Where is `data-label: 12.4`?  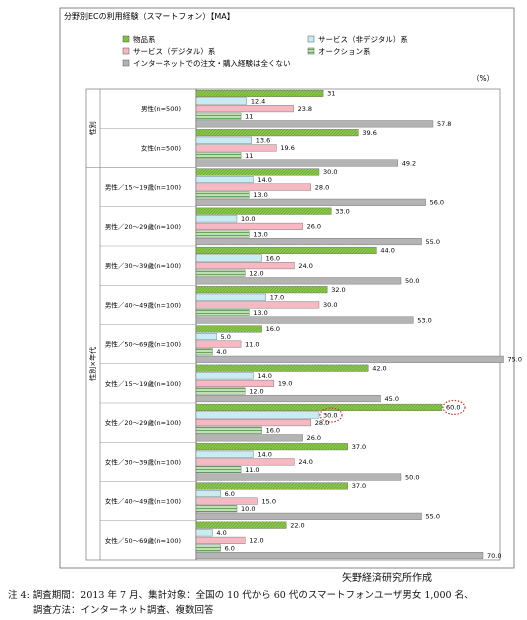
data-label: 12.4 is located at coordinates (258, 101).